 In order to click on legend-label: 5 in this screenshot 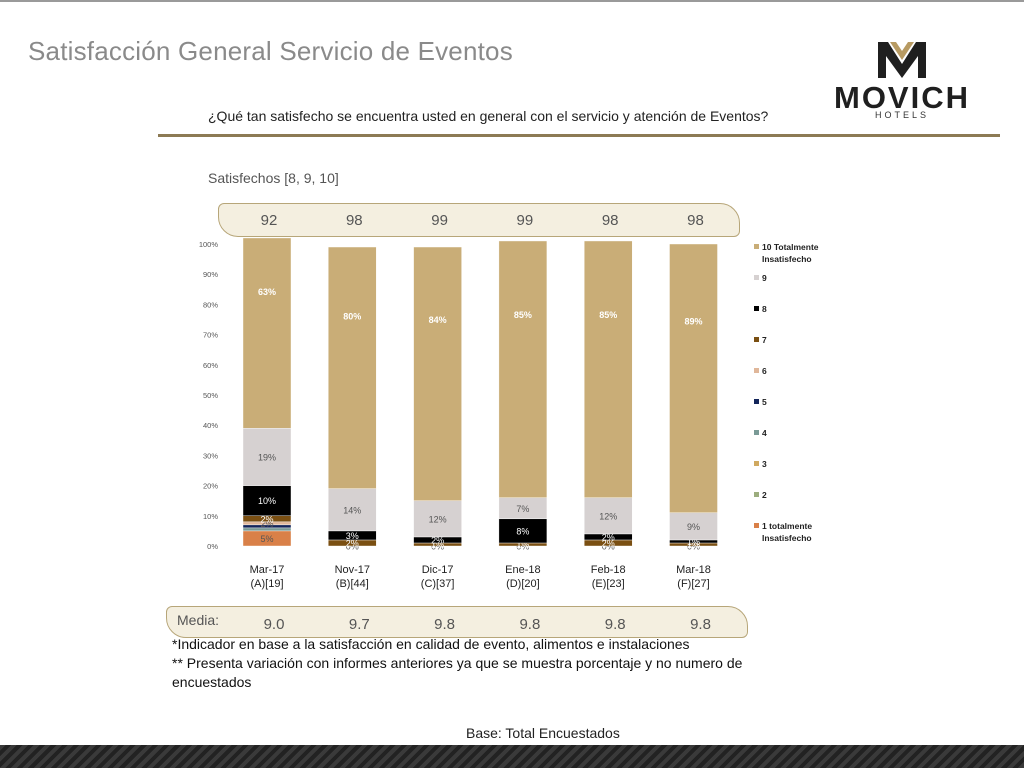, I will do `click(764, 402)`.